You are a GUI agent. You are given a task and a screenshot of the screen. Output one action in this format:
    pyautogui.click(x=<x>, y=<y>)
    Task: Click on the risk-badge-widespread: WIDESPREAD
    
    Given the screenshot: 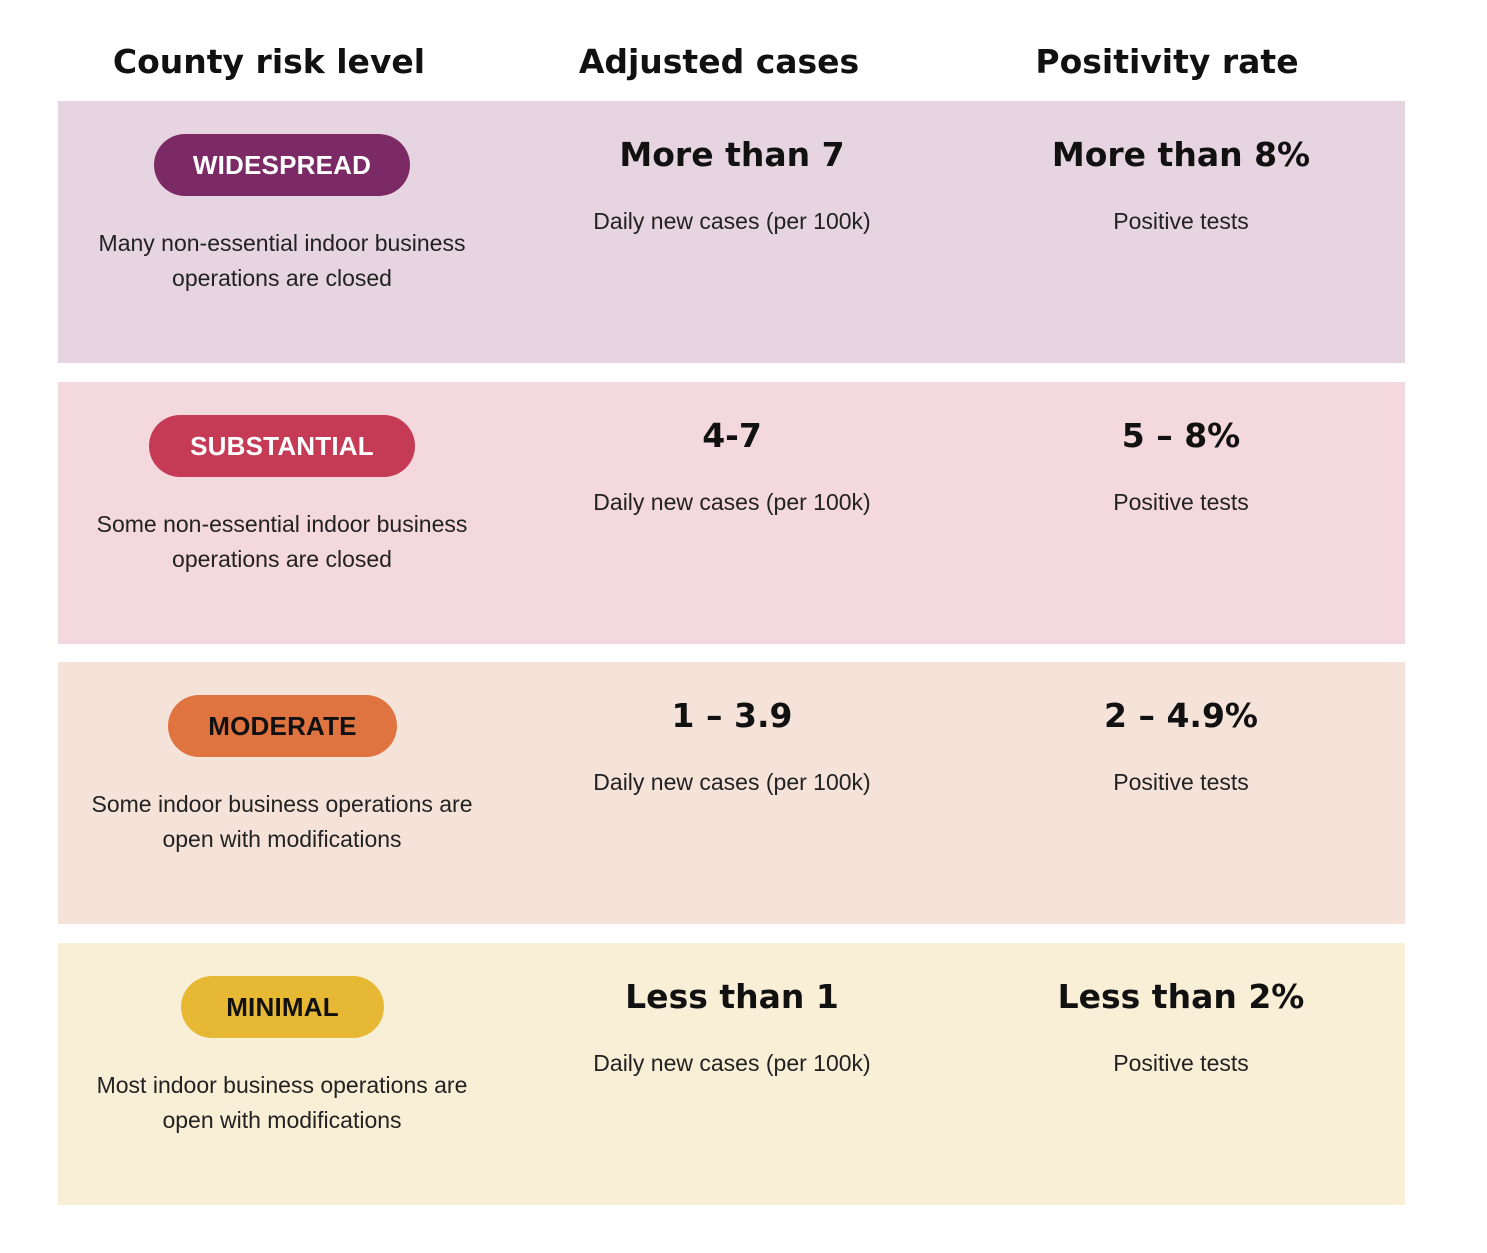 What is the action you would take?
    pyautogui.click(x=282, y=165)
    